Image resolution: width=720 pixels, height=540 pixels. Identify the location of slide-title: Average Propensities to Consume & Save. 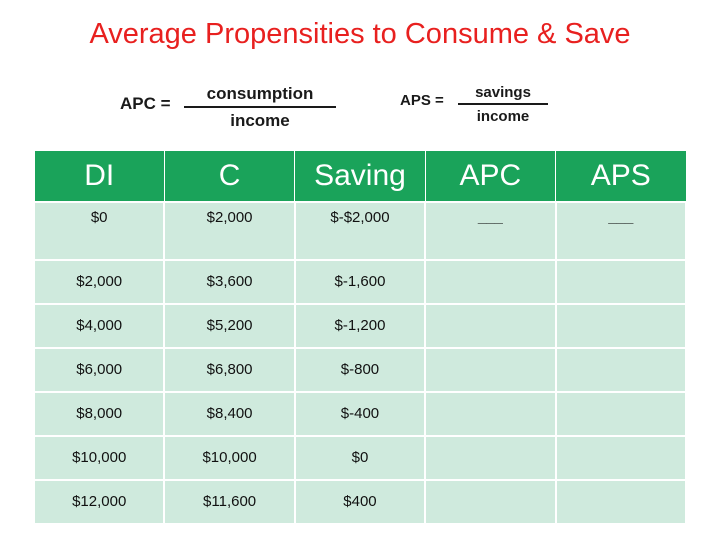
(360, 34).